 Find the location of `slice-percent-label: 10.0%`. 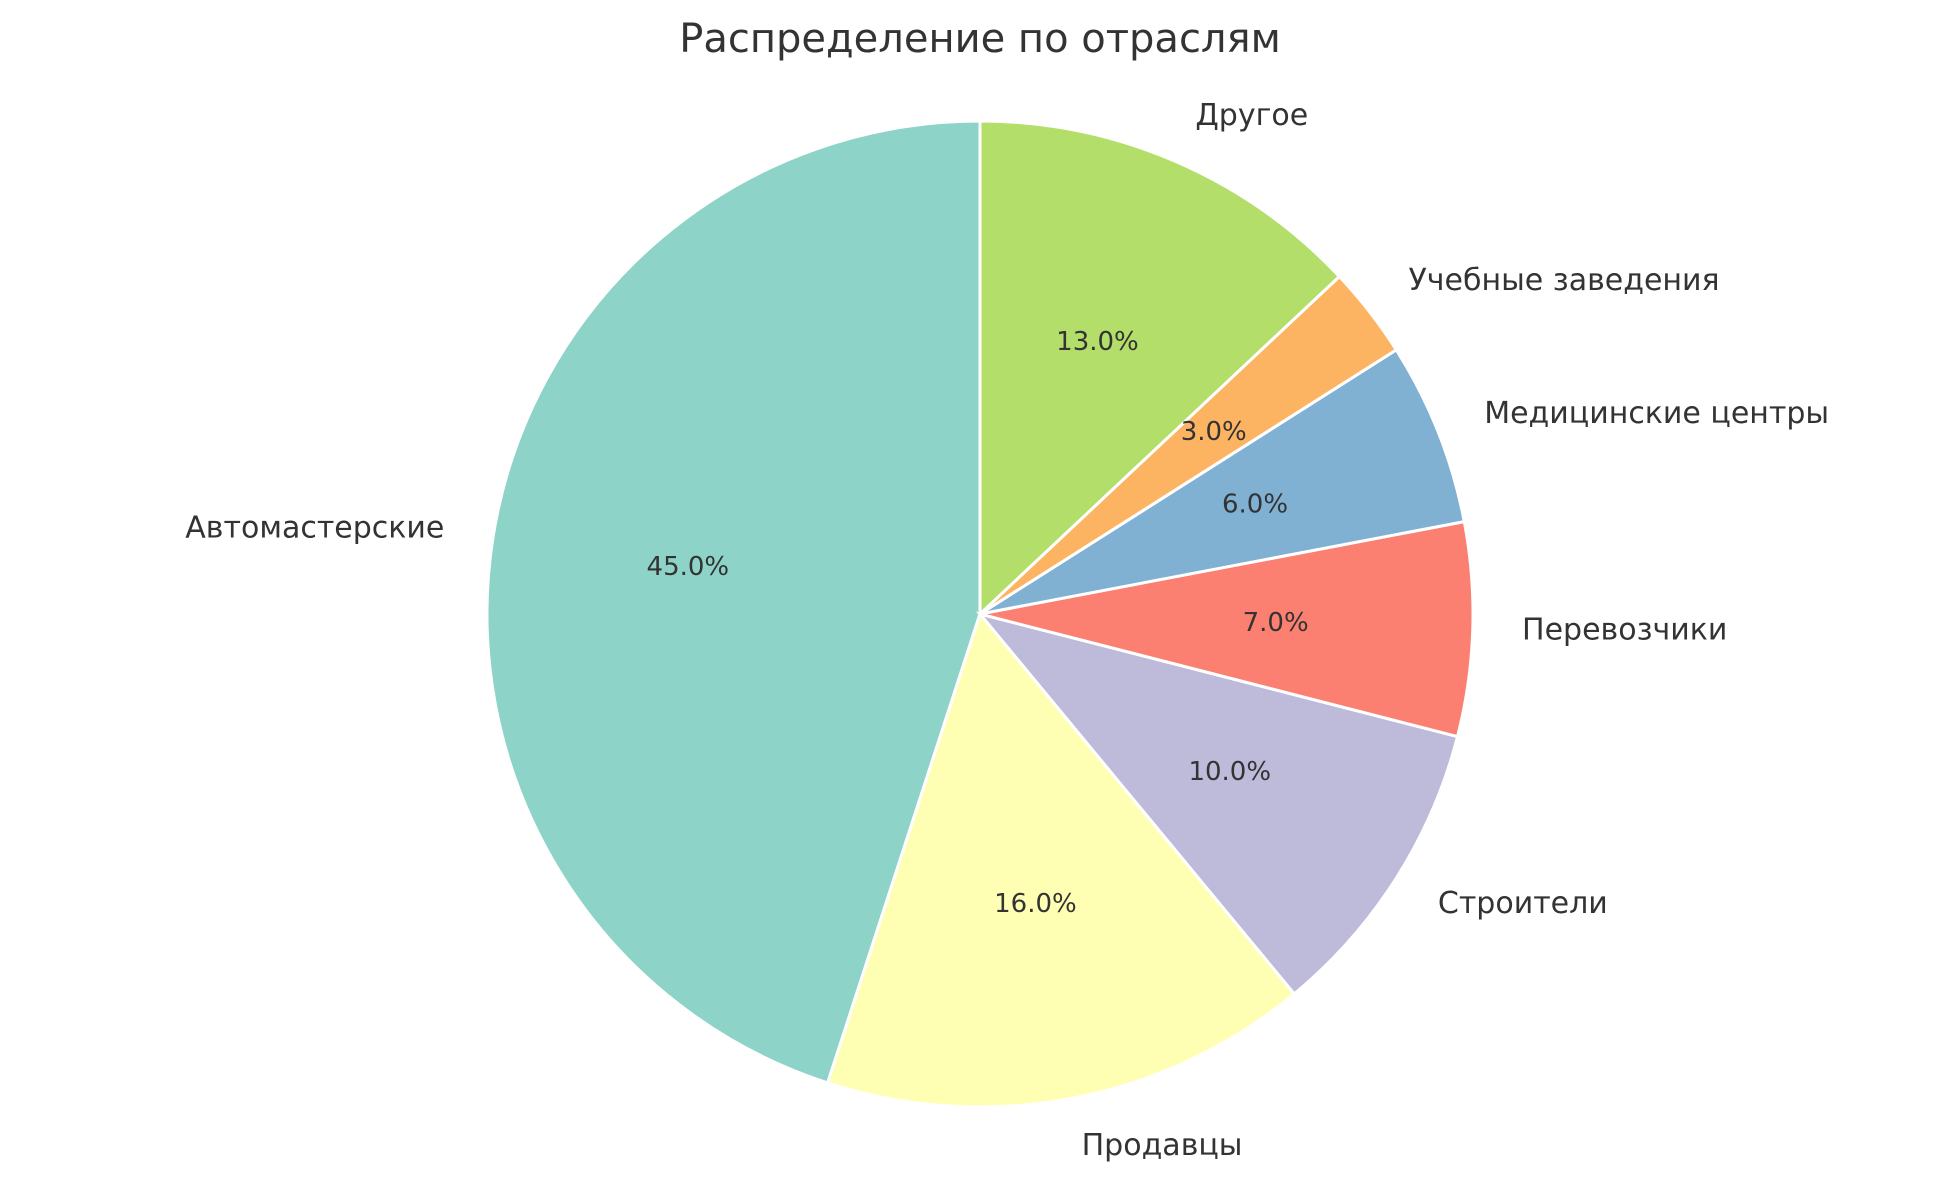

slice-percent-label: 10.0% is located at coordinates (1229, 772).